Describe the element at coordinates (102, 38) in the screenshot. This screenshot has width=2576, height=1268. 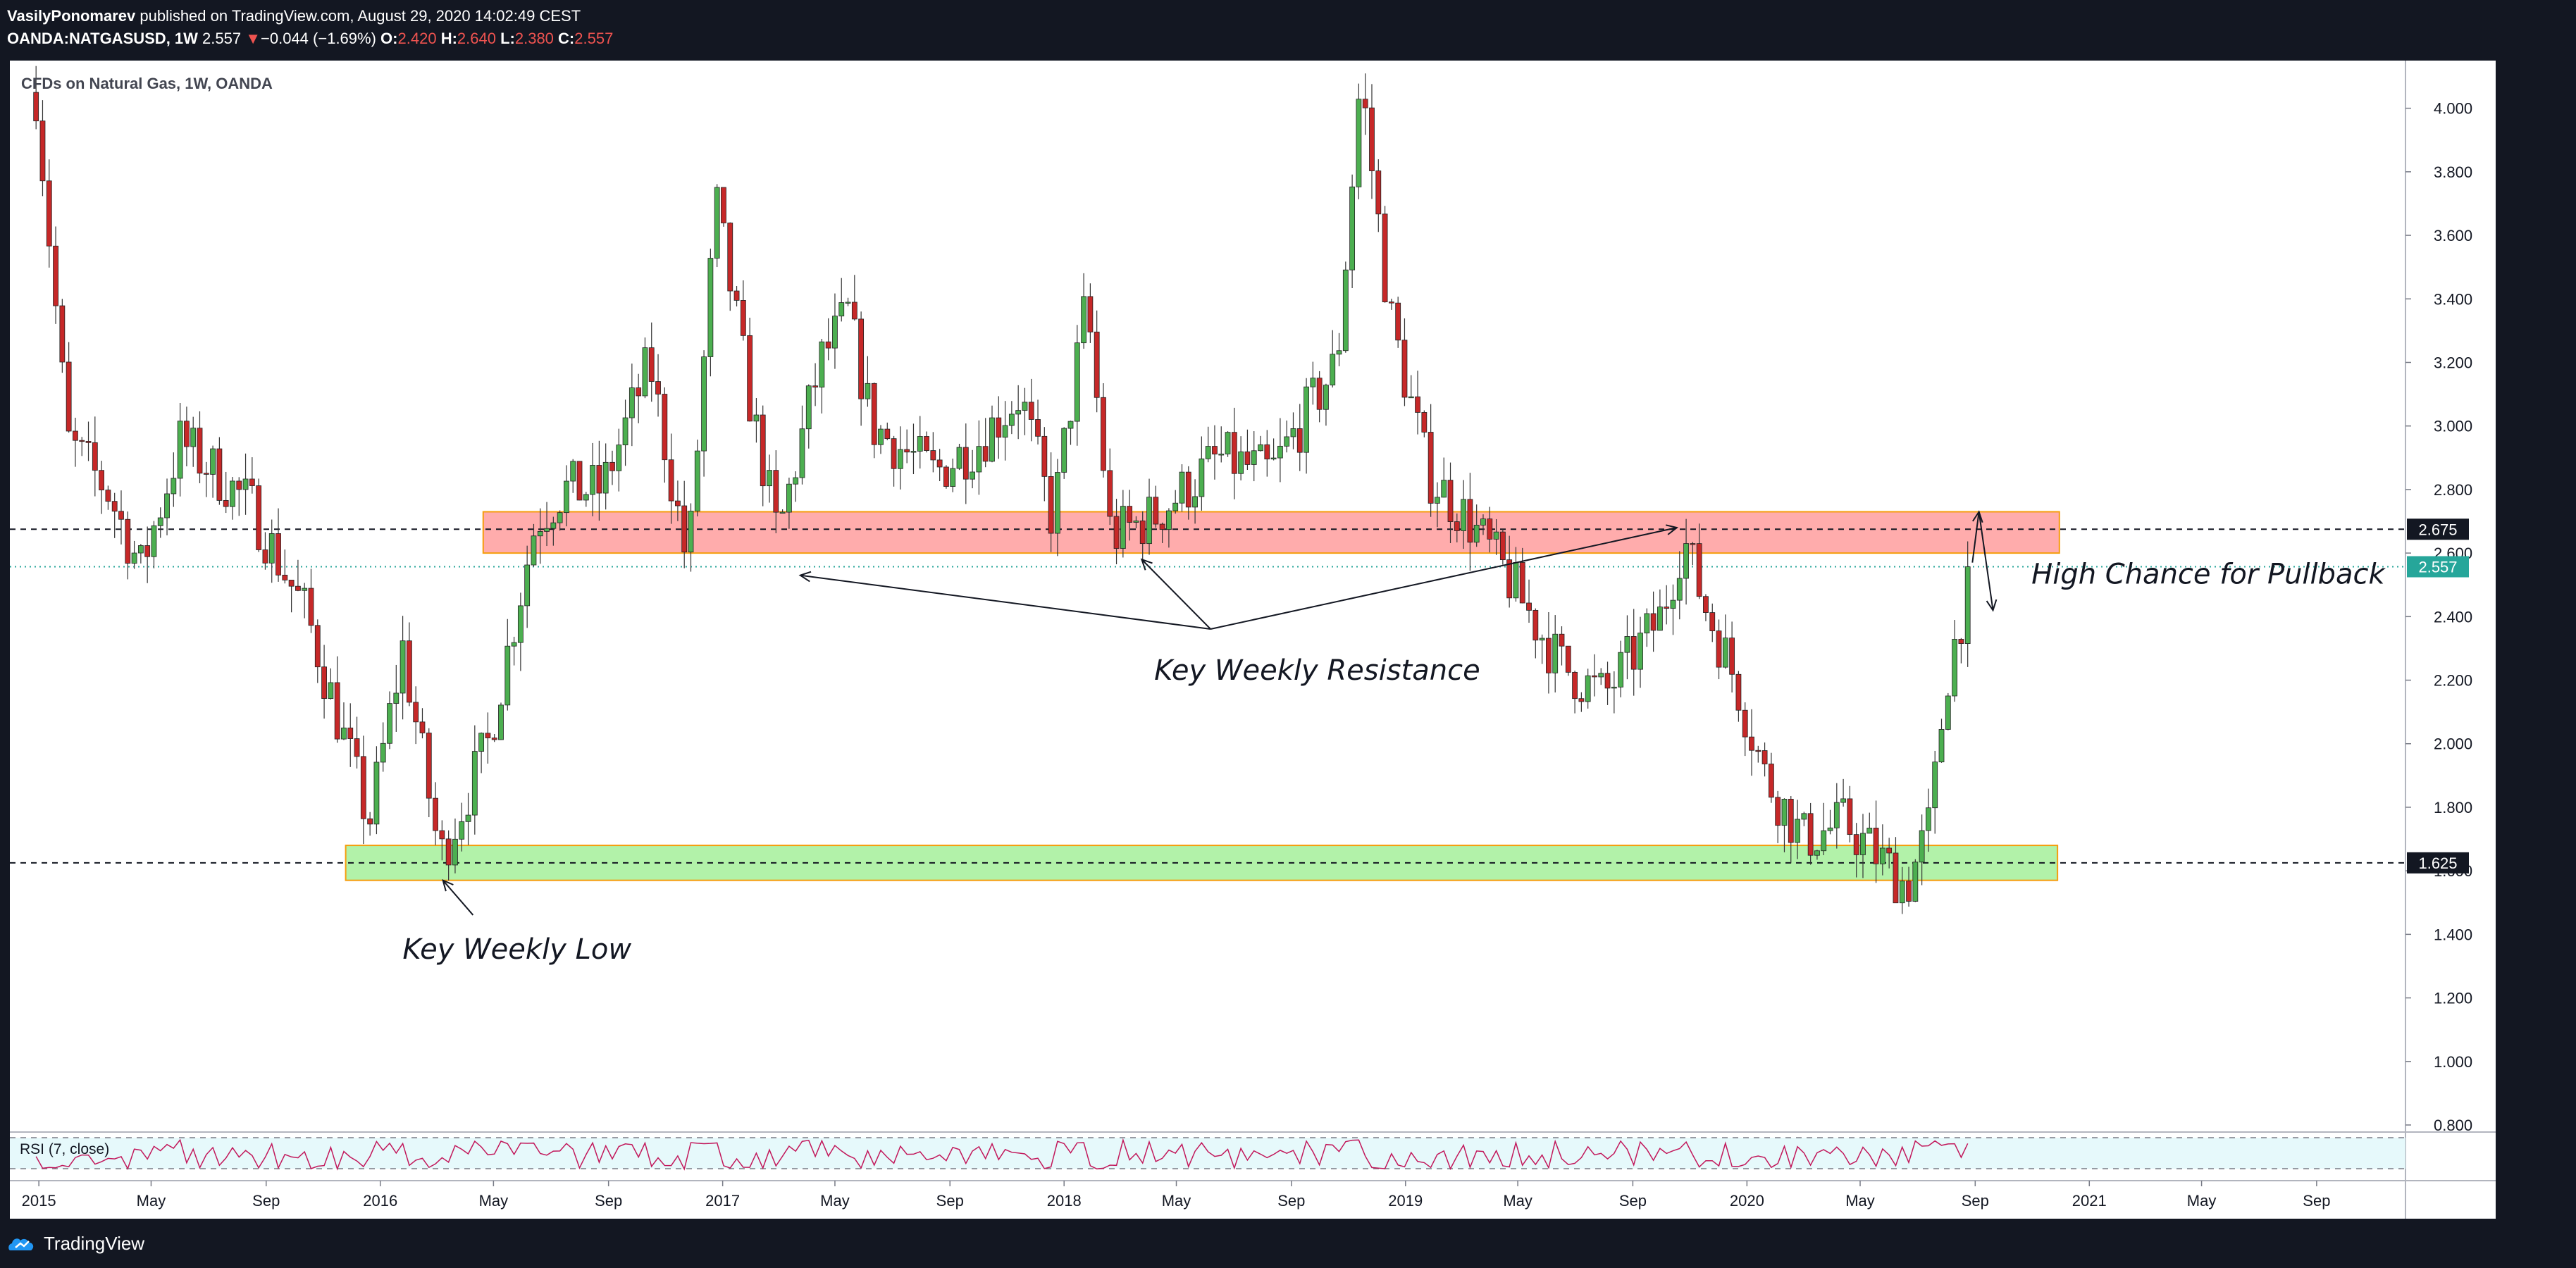
I see `symbol-label: OANDA:NATGASUSD, 1W` at that location.